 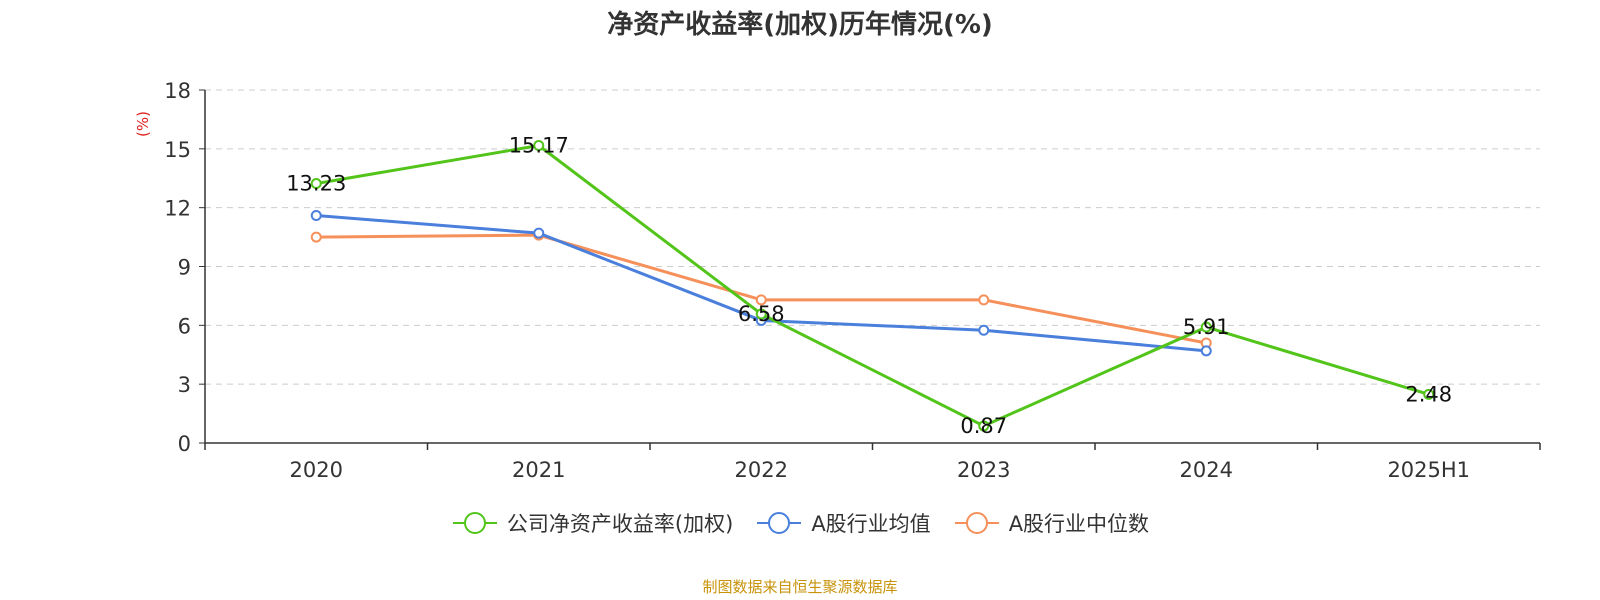 I want to click on legend-item: 公司净资产收益率(加权), so click(x=592, y=523).